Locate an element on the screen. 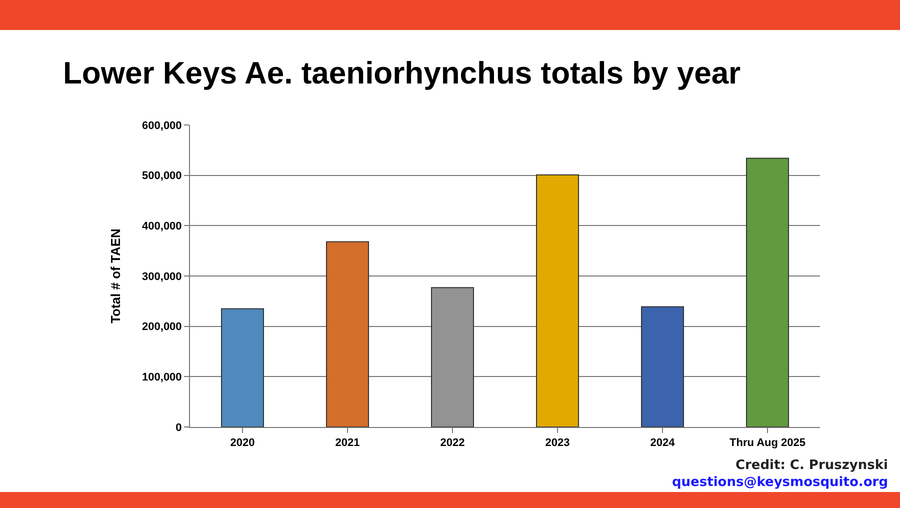 The height and width of the screenshot is (508, 900). x-tick-label: Thru Aug 2025 is located at coordinates (768, 443).